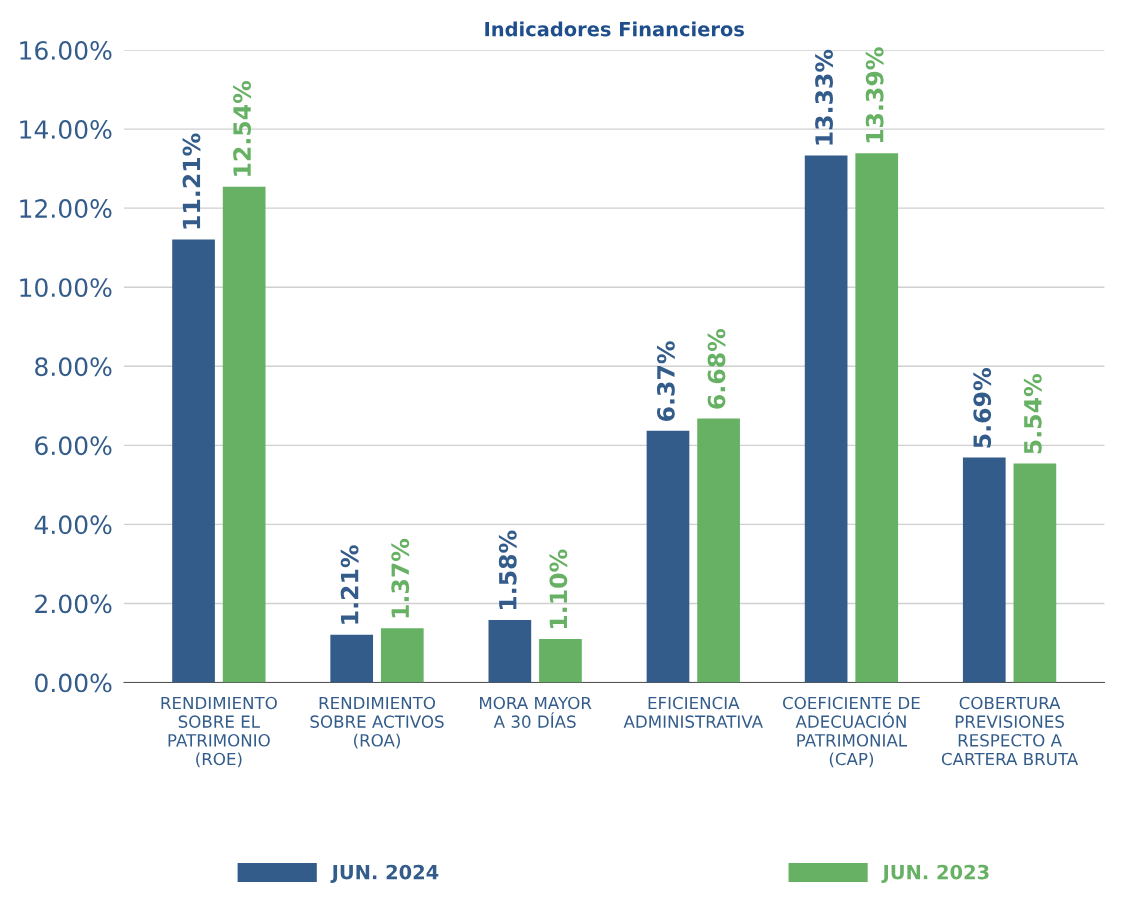 This screenshot has width=1127, height=910. I want to click on legend-label: JUN. 2024, so click(384, 874).